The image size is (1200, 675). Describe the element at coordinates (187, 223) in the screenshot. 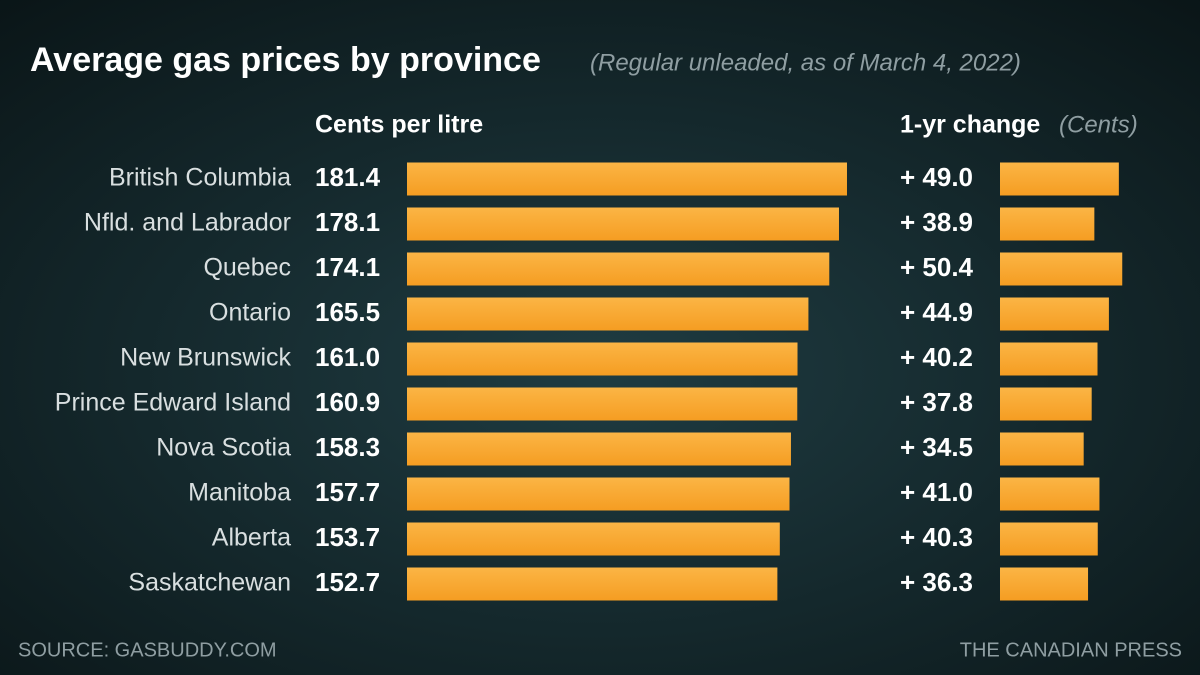

I see `category-label: Nfld. and Labrador` at that location.